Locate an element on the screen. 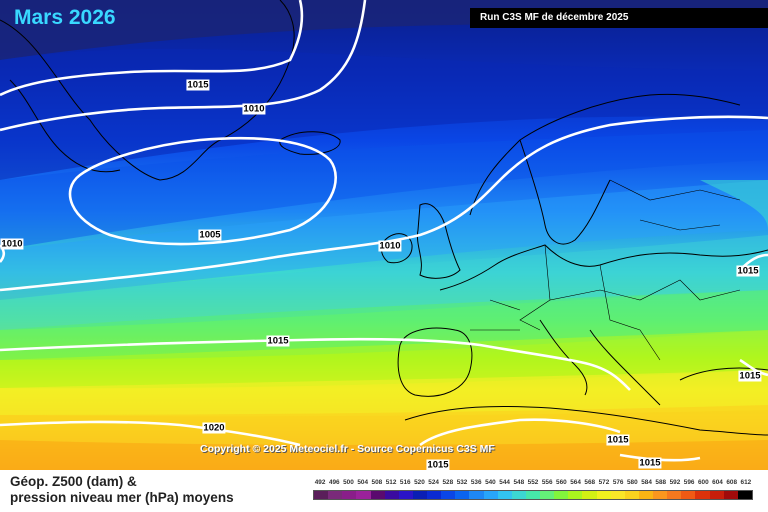 This screenshot has height=512, width=768. scale-label: 524 is located at coordinates (433, 482).